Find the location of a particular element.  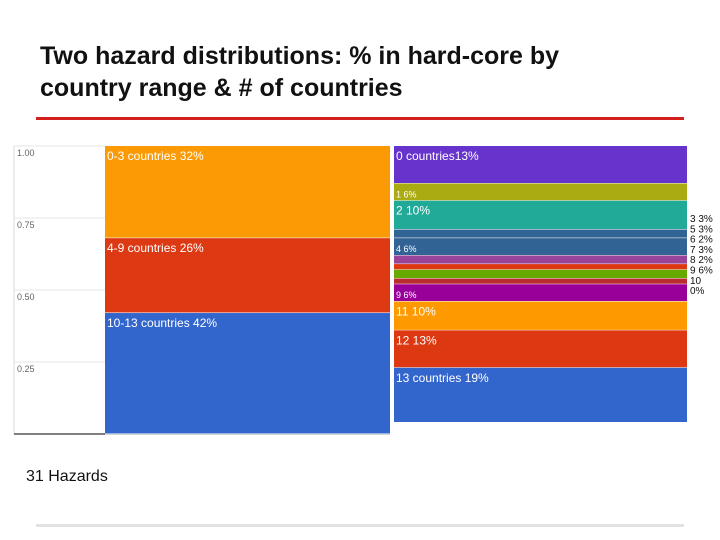

bottom-divider is located at coordinates (360, 525).